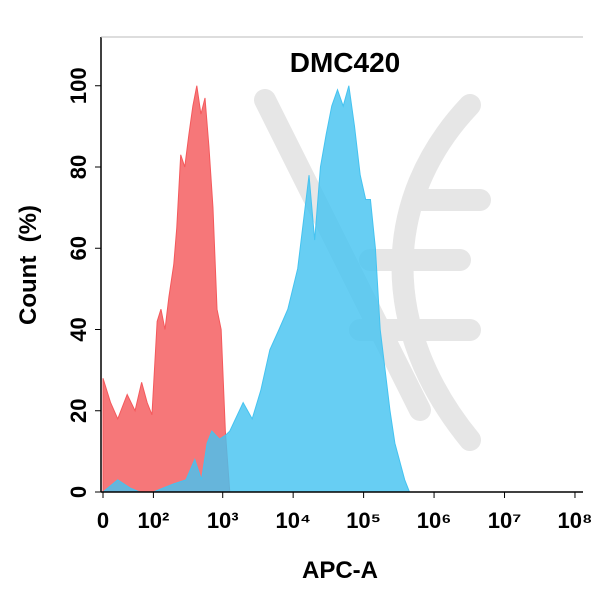 The image size is (591, 598). I want to click on histogram-area, so click(166, 289).